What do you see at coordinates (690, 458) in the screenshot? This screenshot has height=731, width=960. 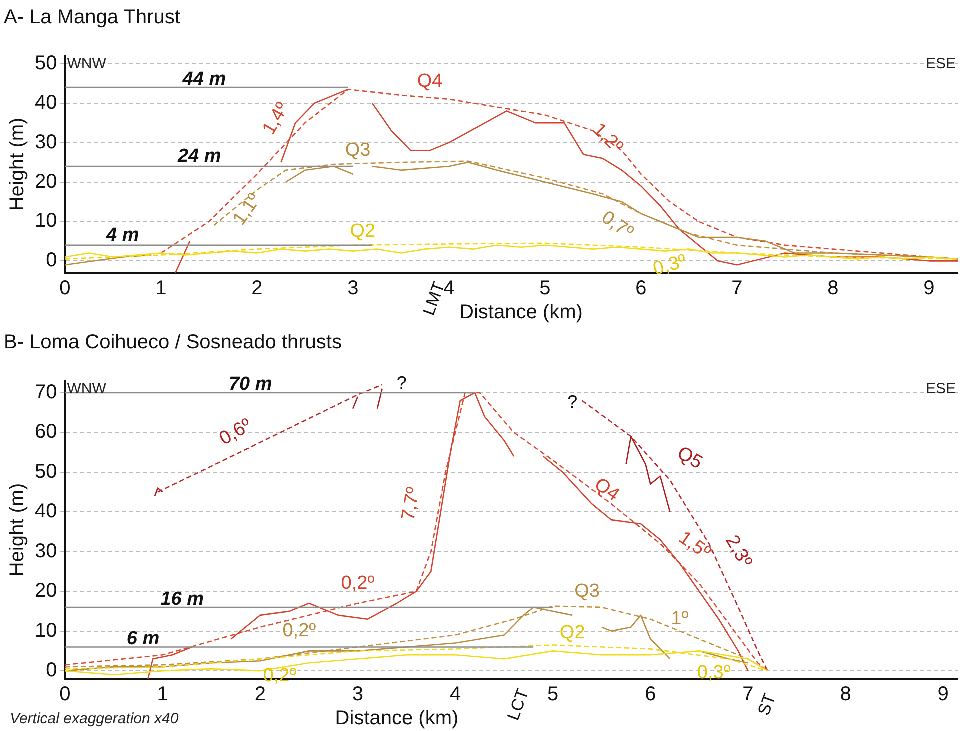 I see `annotation: Q5` at bounding box center [690, 458].